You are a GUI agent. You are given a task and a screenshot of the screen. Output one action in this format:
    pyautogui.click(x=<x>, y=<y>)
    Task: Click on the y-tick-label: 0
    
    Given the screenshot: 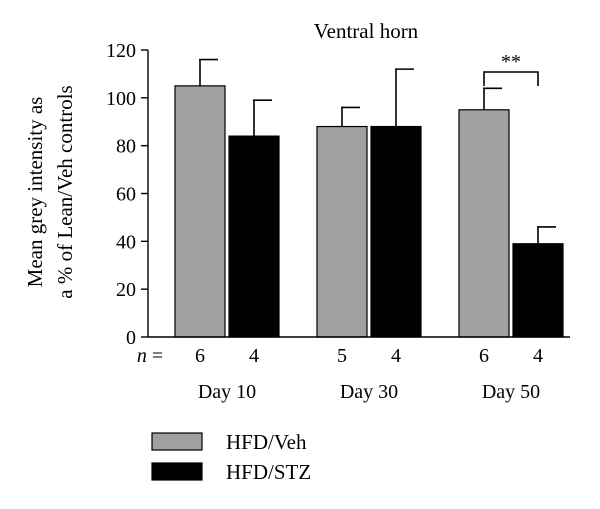 What is the action you would take?
    pyautogui.click(x=131, y=338)
    